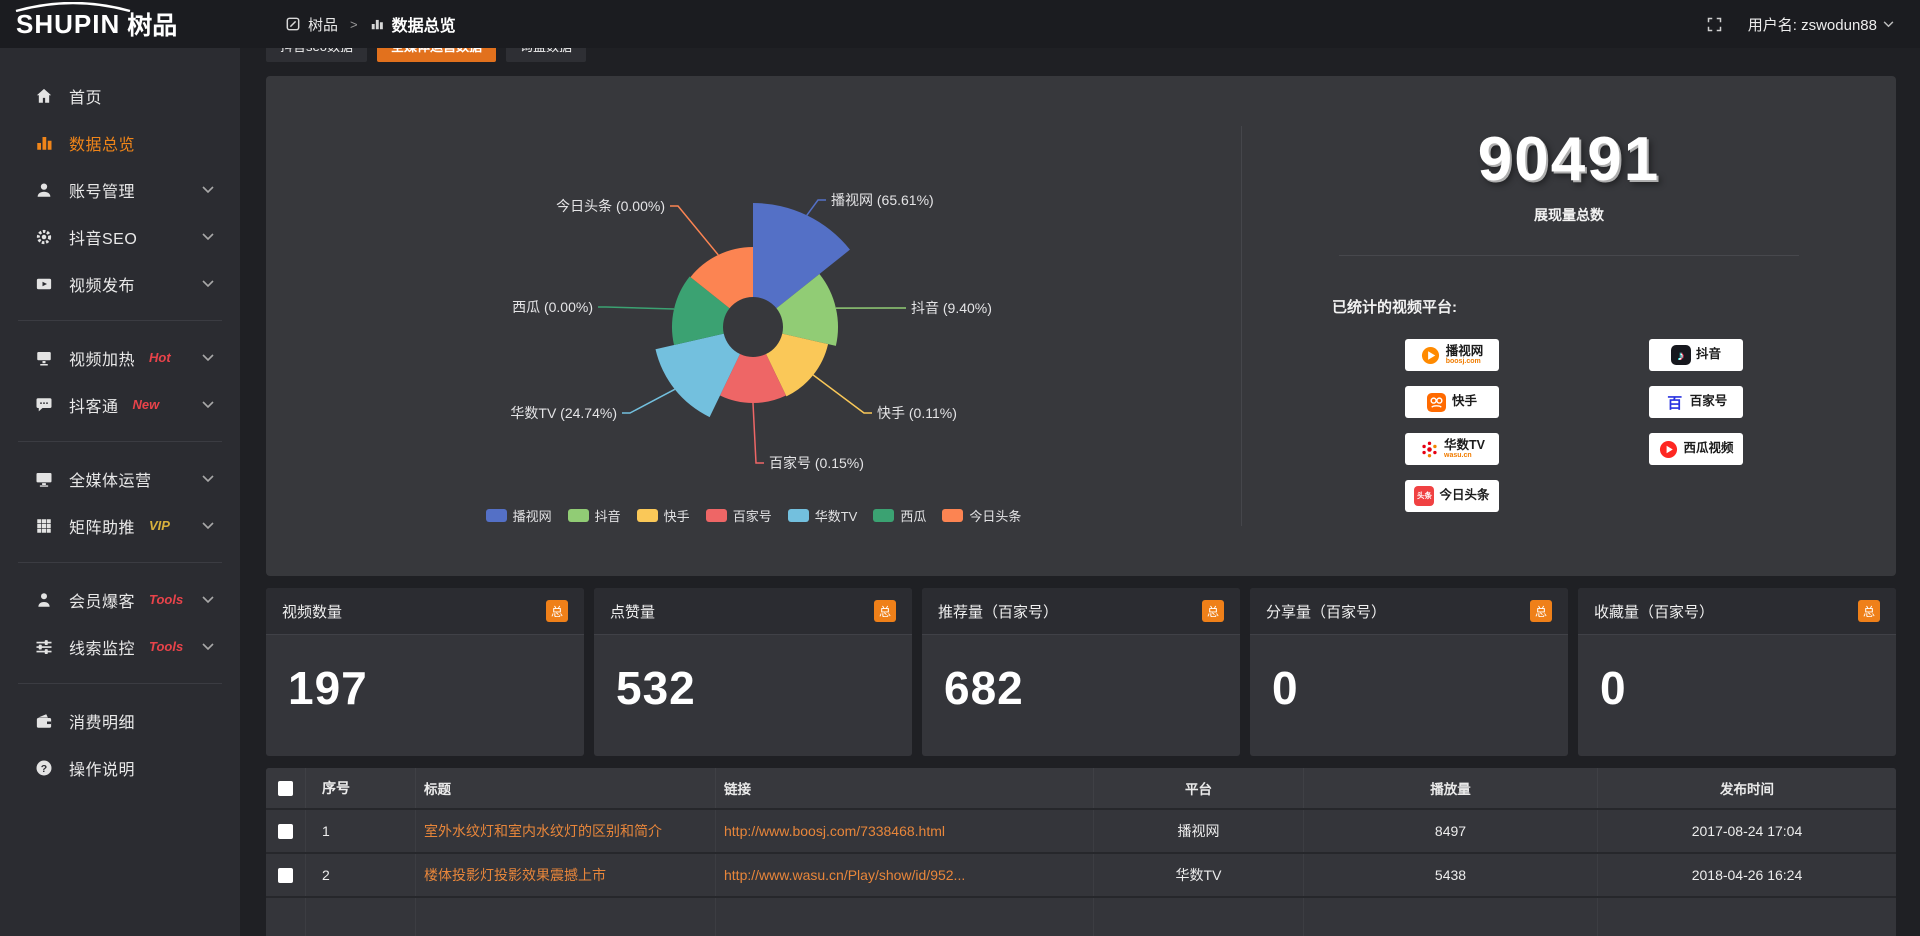  Describe the element at coordinates (676, 516) in the screenshot. I see `legend-label: 快手` at that location.